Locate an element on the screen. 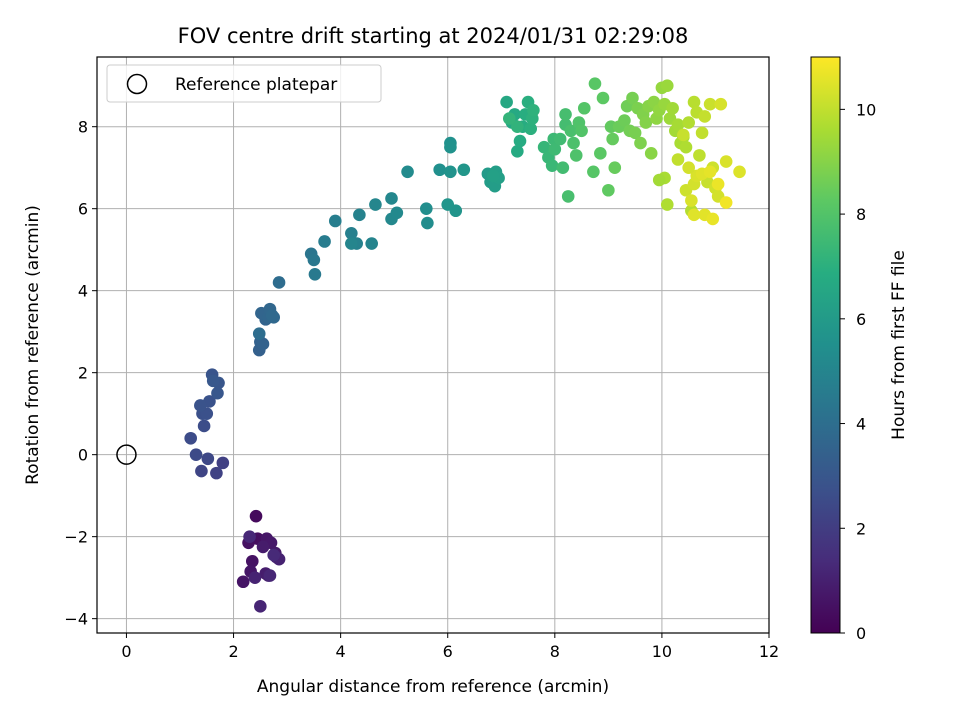 This screenshot has height=720, width=960. x-axis: 0 2 4 6 8 10 12 is located at coordinates (450, 647).